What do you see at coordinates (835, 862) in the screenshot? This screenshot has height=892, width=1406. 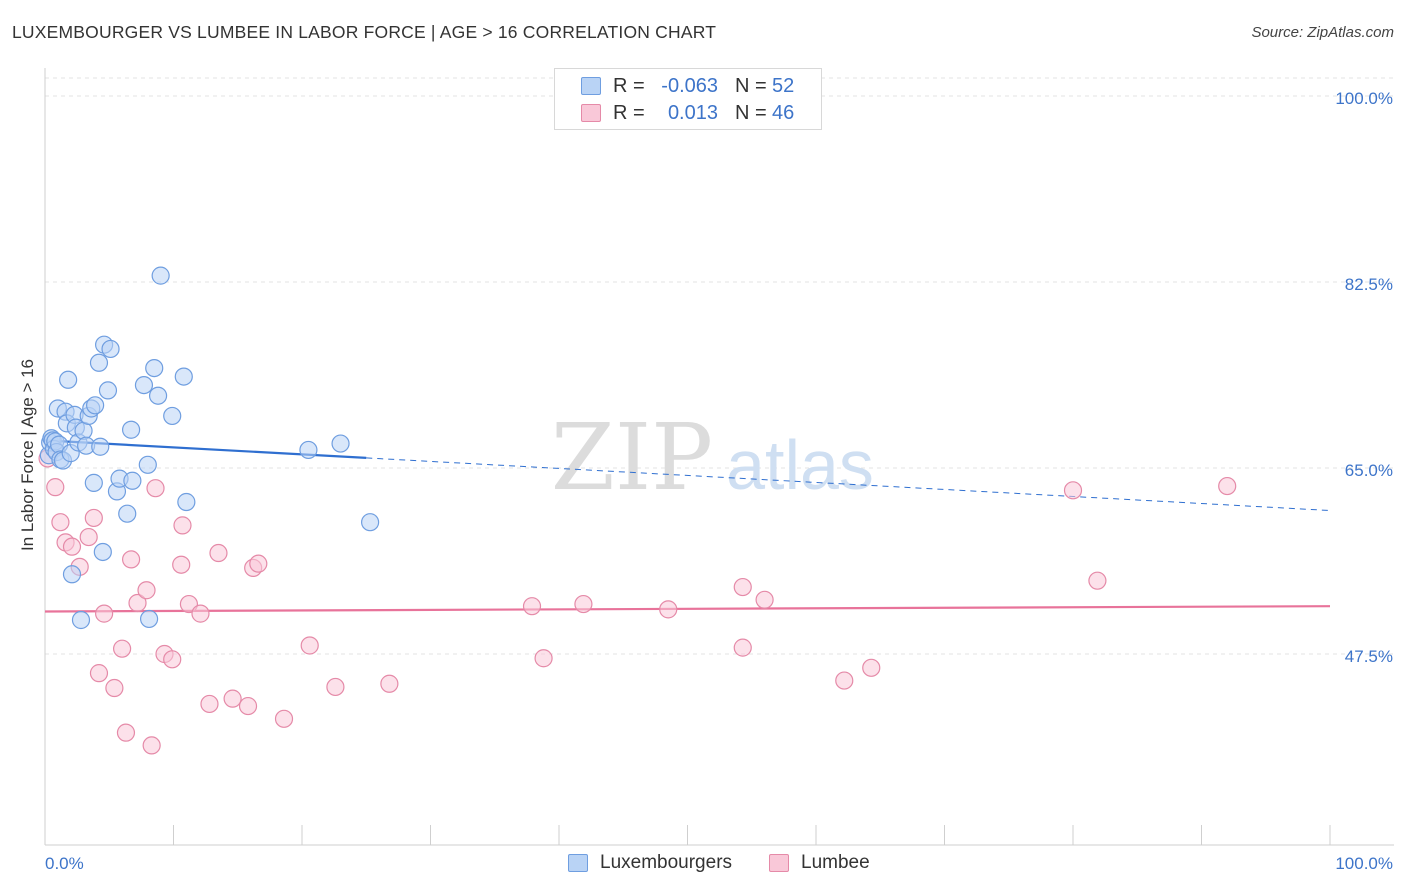 I see `series-legend-label: Lumbee` at bounding box center [835, 862].